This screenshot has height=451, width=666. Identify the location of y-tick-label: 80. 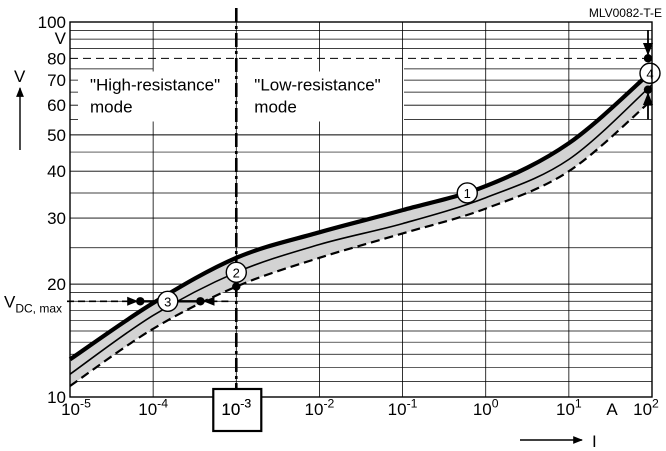
(56, 58).